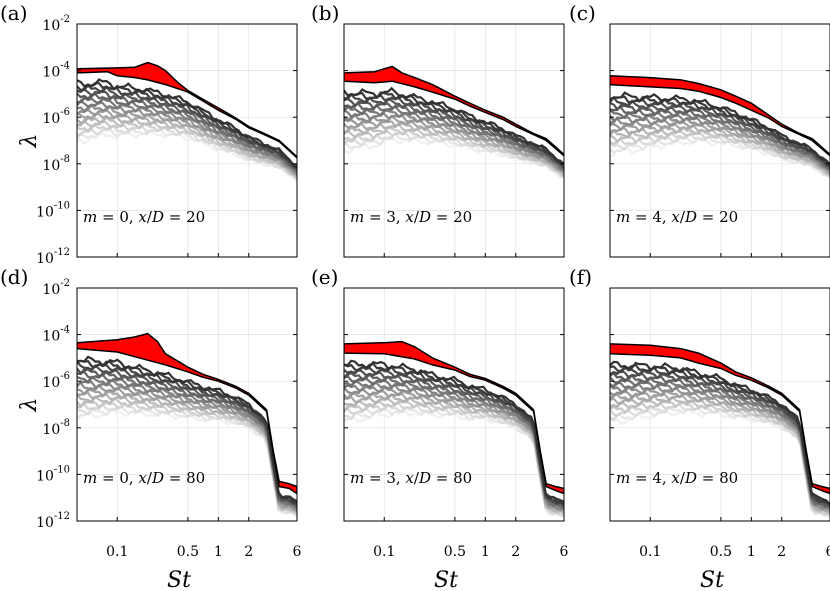  I want to click on mode-annotation: m = 3, x/D = 80, so click(411, 478).